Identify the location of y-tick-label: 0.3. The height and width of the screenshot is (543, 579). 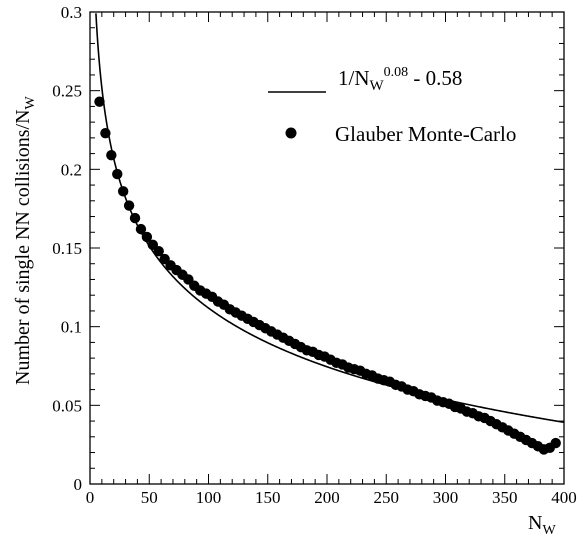
(71, 12).